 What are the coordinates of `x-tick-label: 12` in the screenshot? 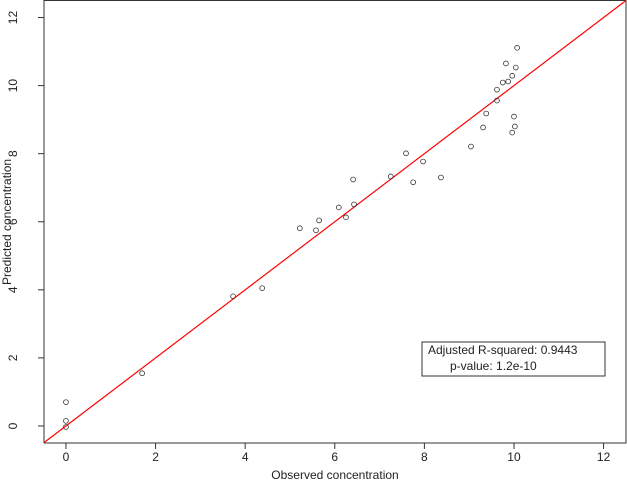 It's located at (604, 457).